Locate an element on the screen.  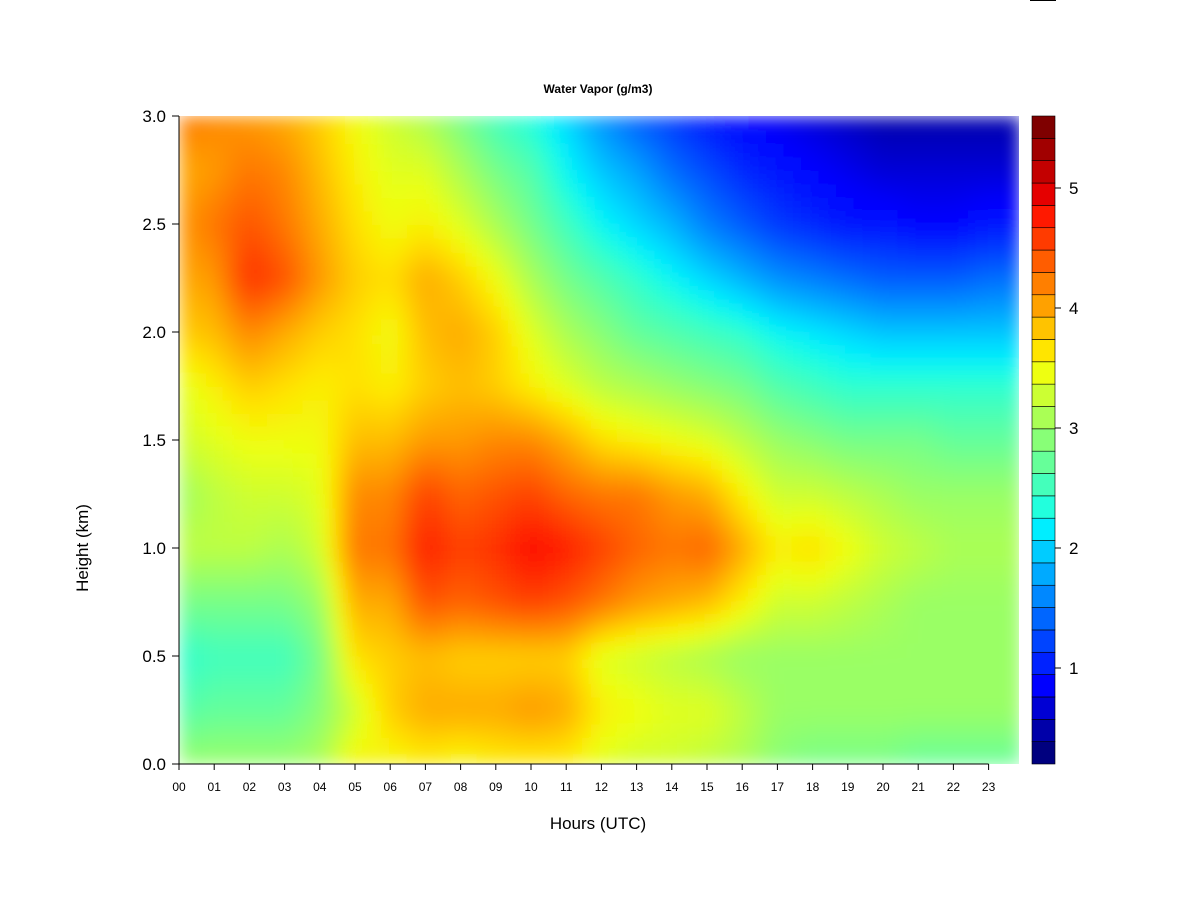
colorbar-tick-label: 2 is located at coordinates (1073, 548).